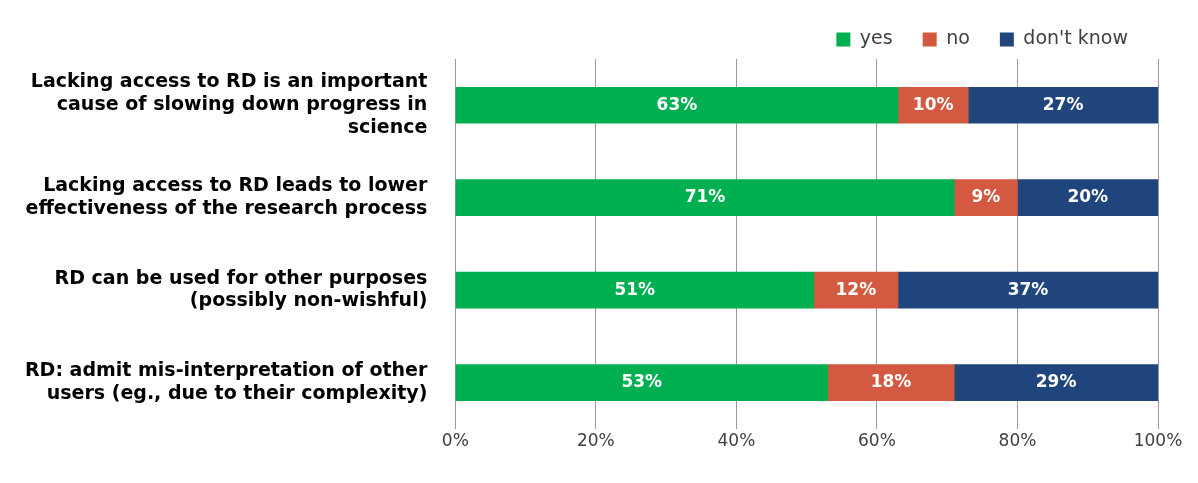 Image resolution: width=1198 pixels, height=483 pixels. I want to click on data-label: 51%, so click(635, 288).